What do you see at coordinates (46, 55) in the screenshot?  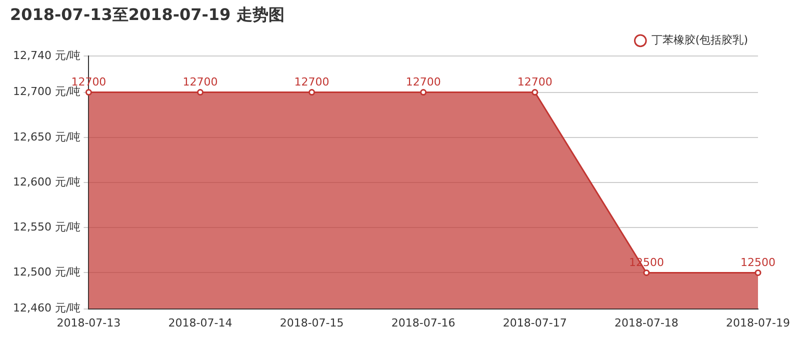 I see `y-tick-label: 12,740 元/吨` at bounding box center [46, 55].